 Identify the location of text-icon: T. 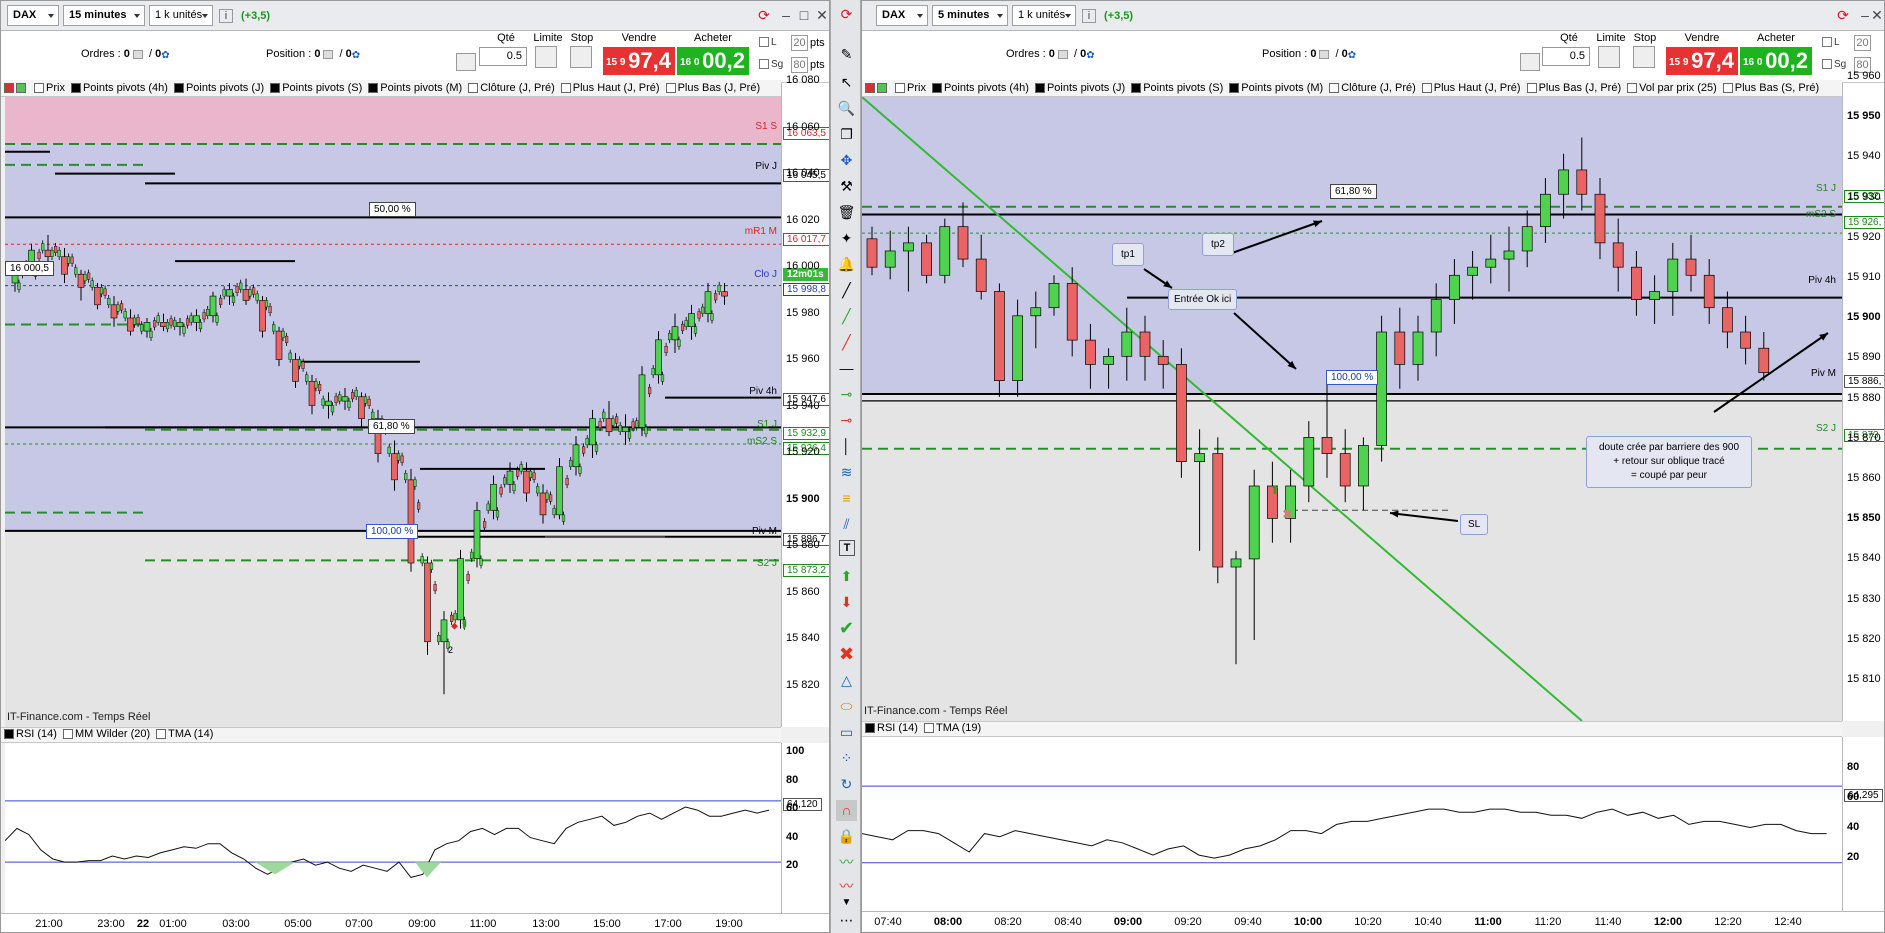
(847, 548).